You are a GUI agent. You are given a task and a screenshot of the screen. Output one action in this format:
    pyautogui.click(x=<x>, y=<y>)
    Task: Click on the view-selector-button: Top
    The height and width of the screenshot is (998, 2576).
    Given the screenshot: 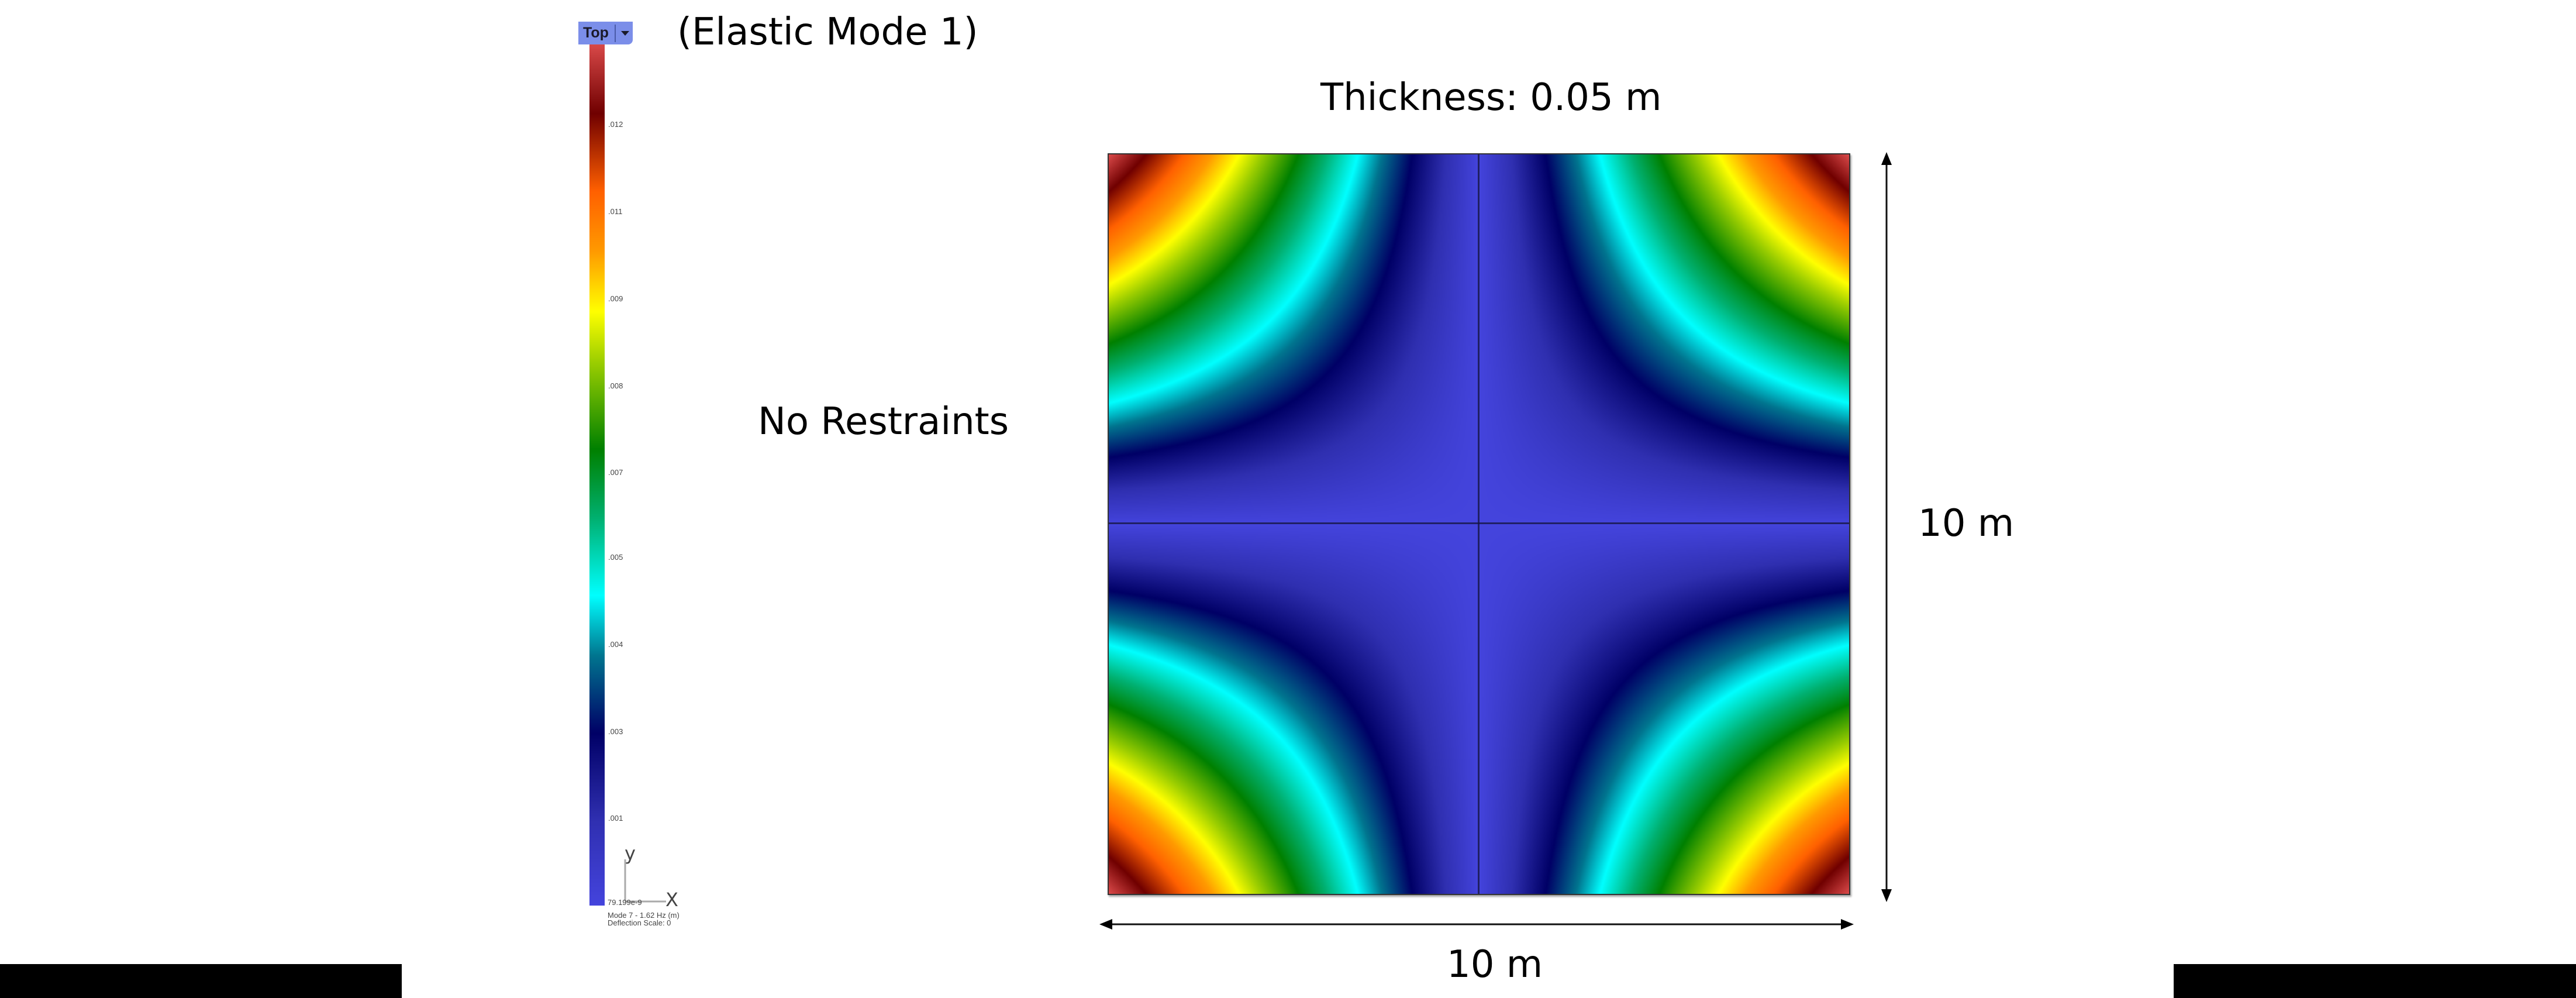 What is the action you would take?
    pyautogui.click(x=605, y=33)
    